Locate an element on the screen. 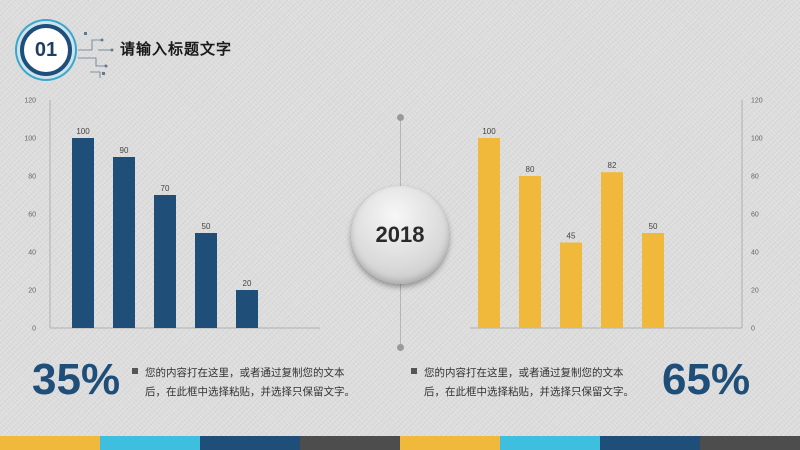 The width and height of the screenshot is (800, 450). data-label: 20 is located at coordinates (247, 283).